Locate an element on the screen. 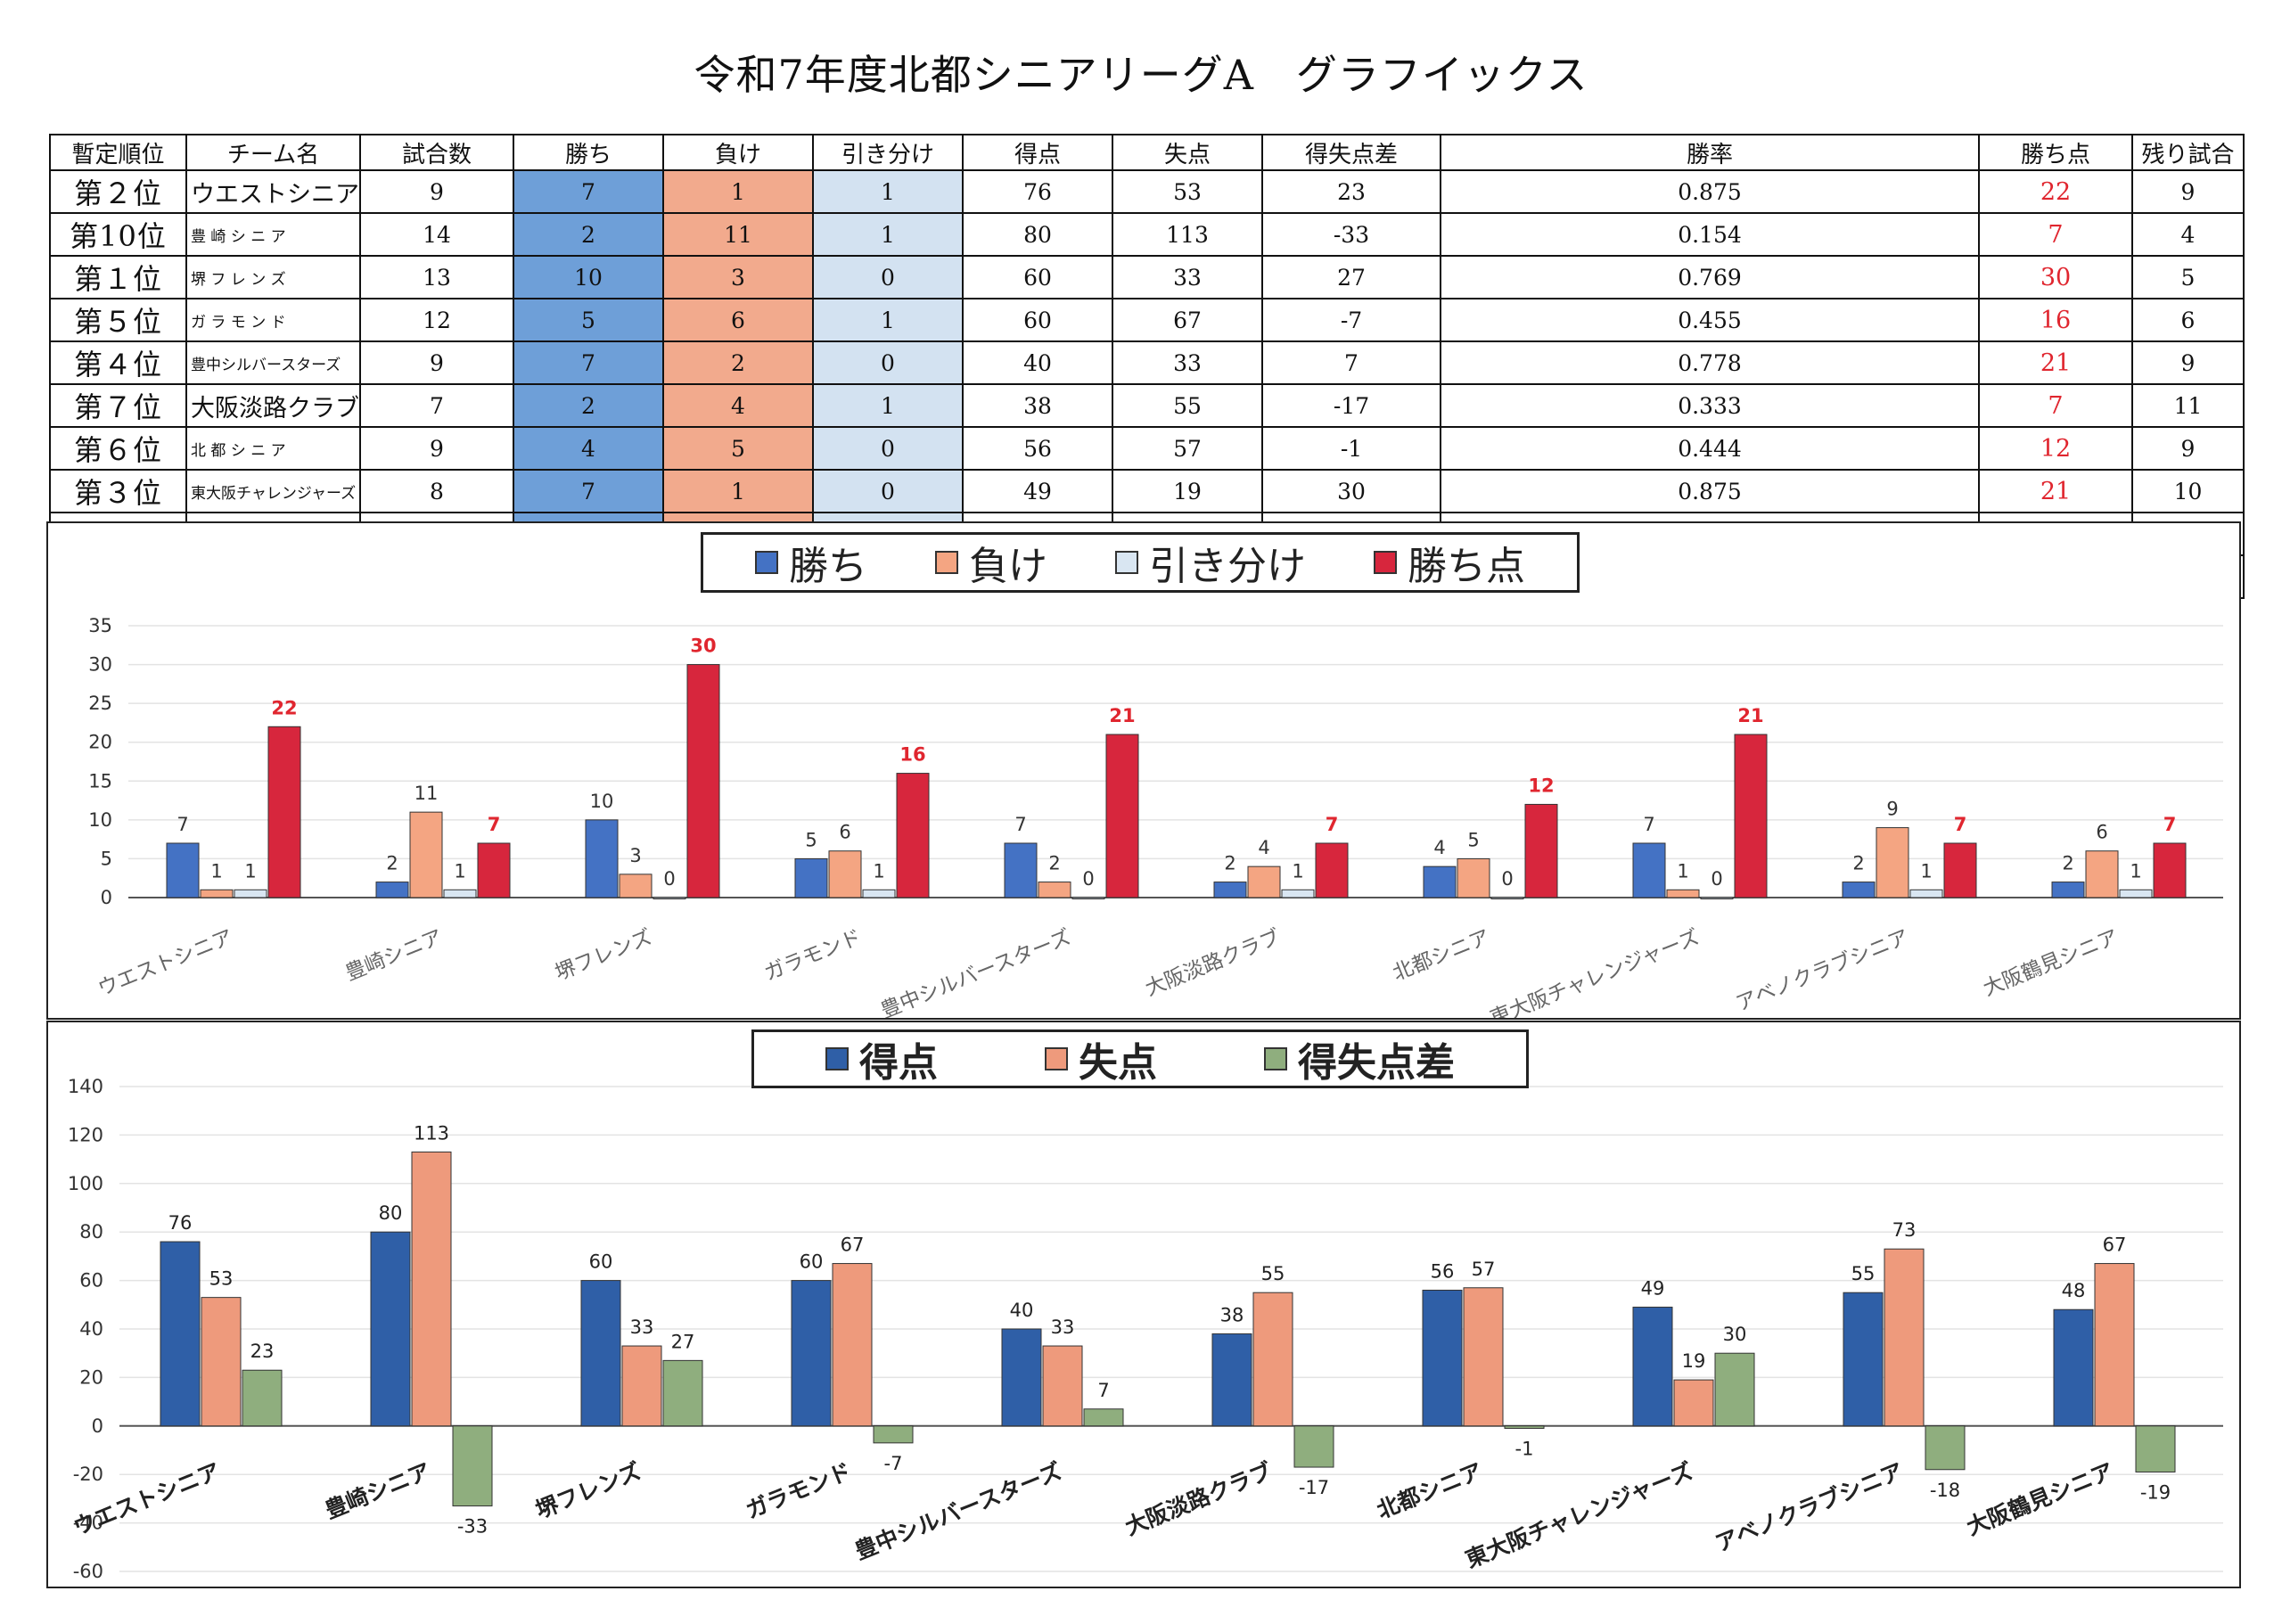  y-tick-label: 80 is located at coordinates (91, 1232).